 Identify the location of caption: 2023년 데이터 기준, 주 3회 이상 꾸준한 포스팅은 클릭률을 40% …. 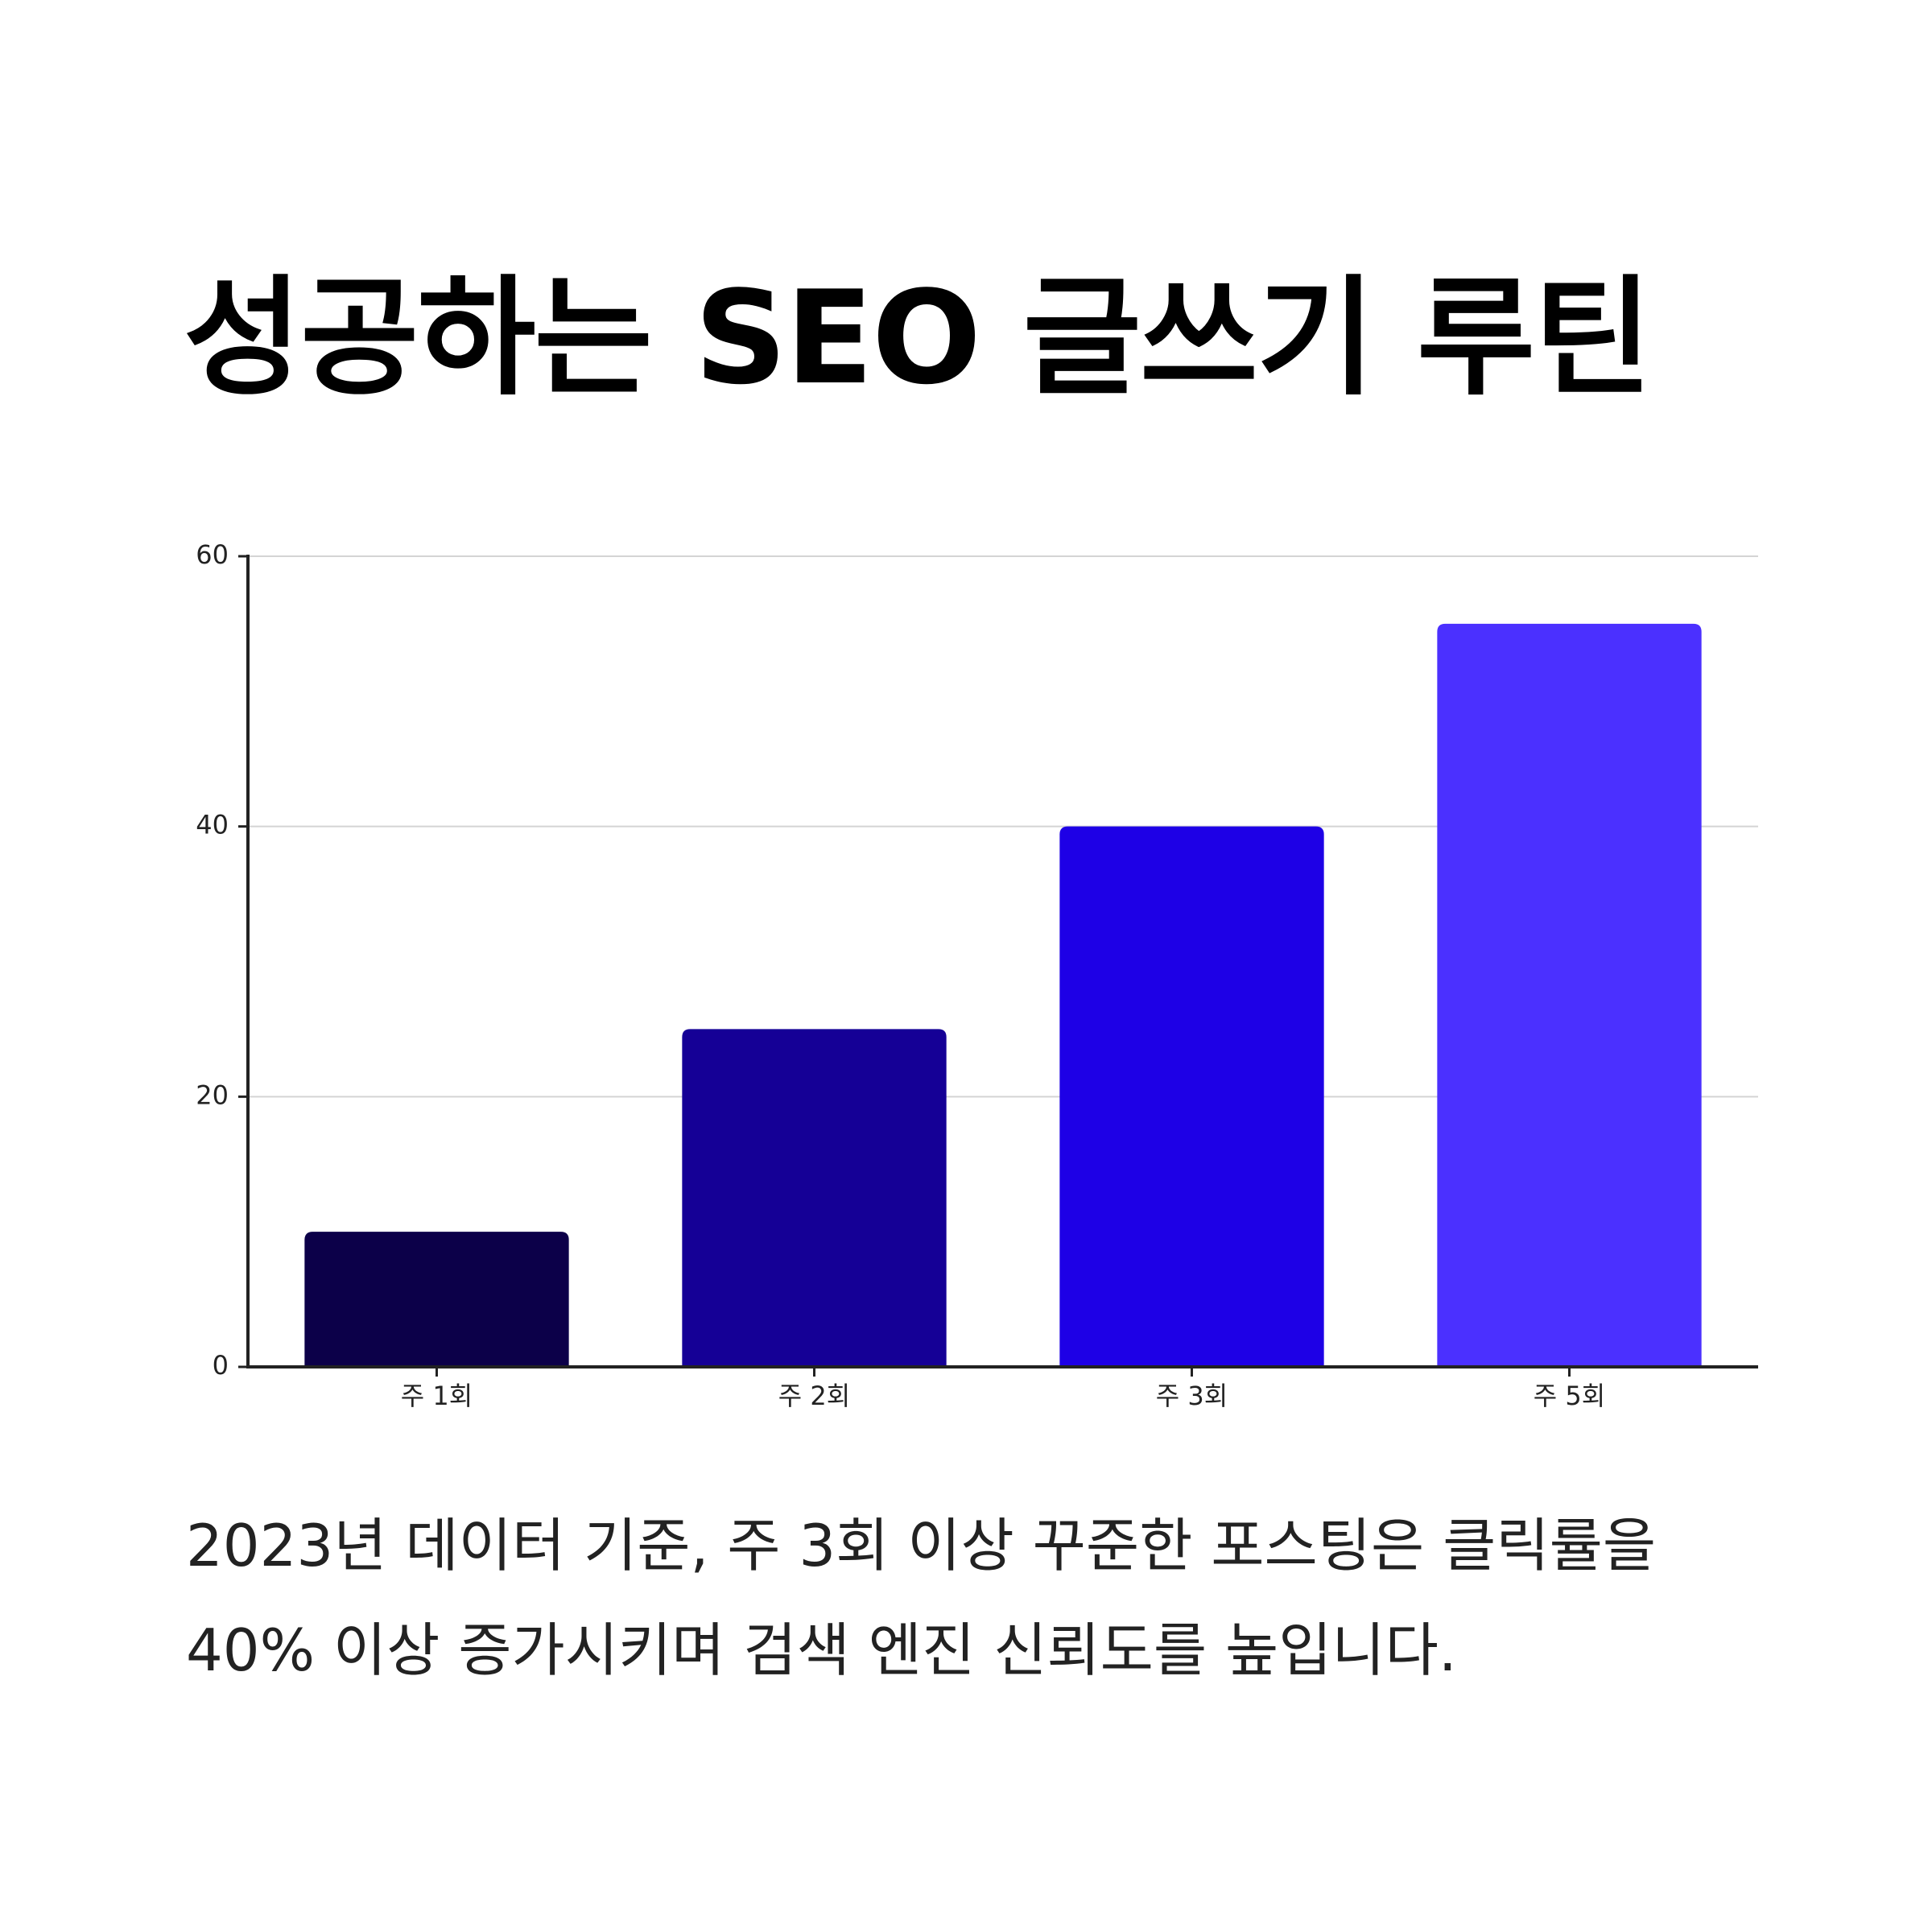
(921, 1598).